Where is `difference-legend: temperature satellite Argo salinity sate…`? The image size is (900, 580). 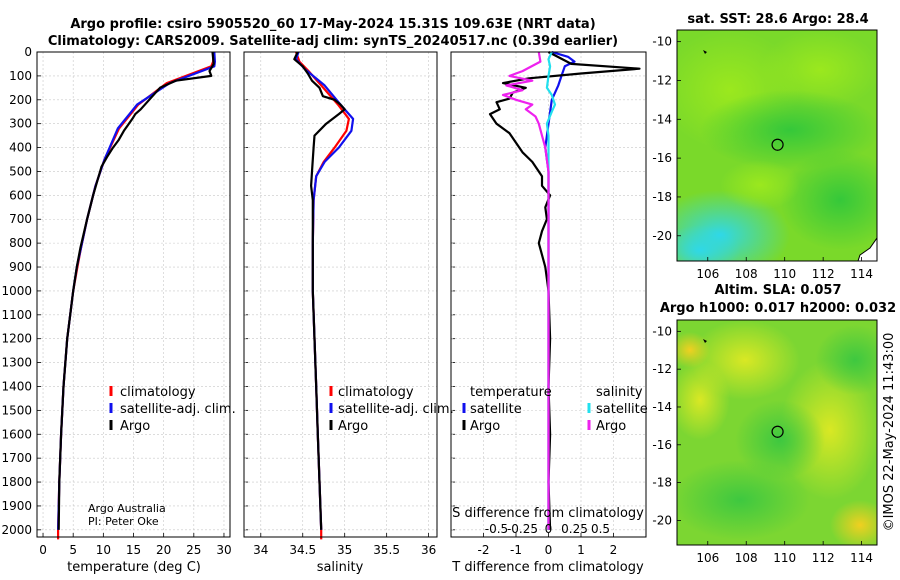 difference-legend: temperature satellite Argo salinity sate… is located at coordinates (555, 409).